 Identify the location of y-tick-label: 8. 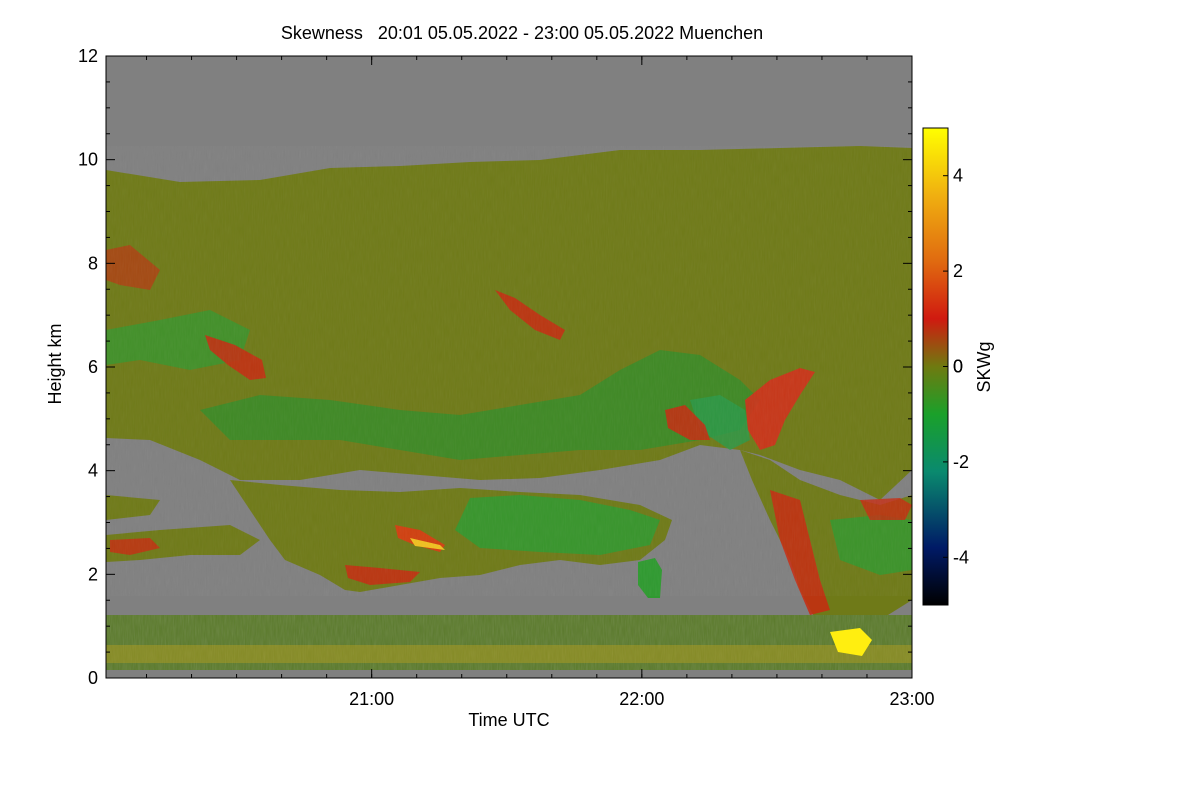
(93, 263).